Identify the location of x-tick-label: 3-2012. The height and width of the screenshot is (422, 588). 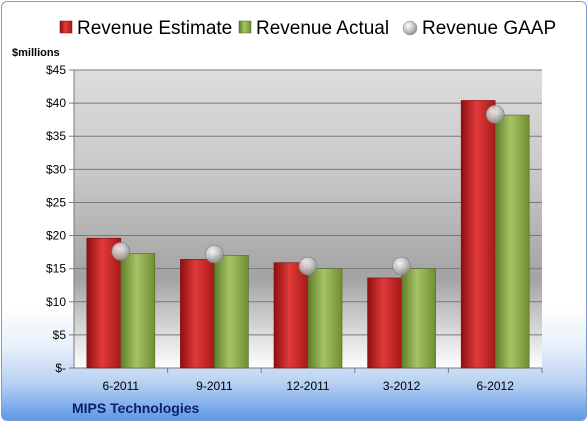
(402, 386).